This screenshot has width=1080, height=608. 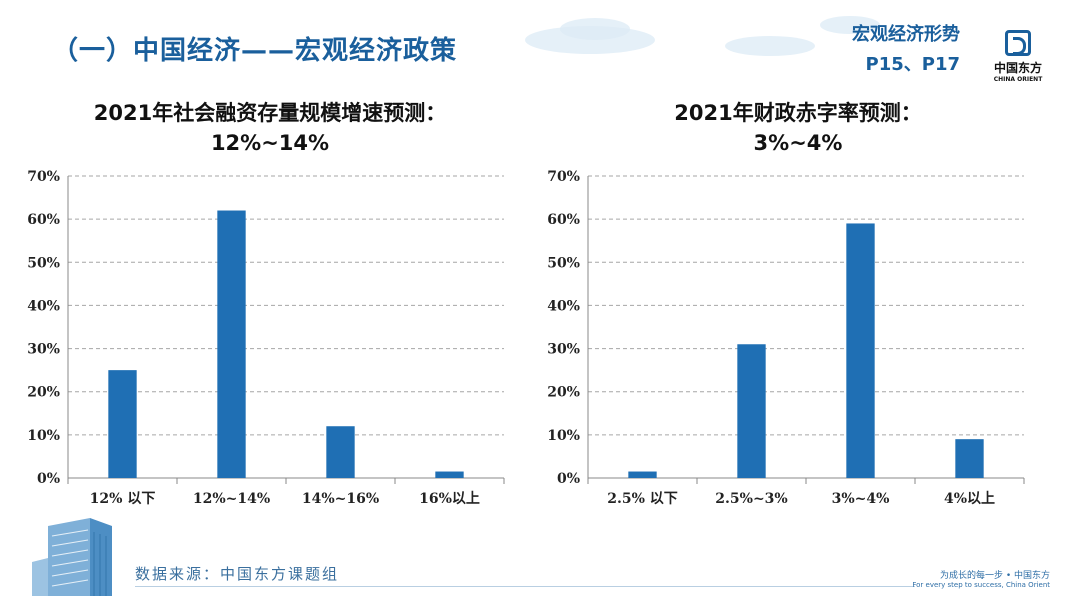 I want to click on section-topic: 宏观经济形势, so click(x=906, y=34).